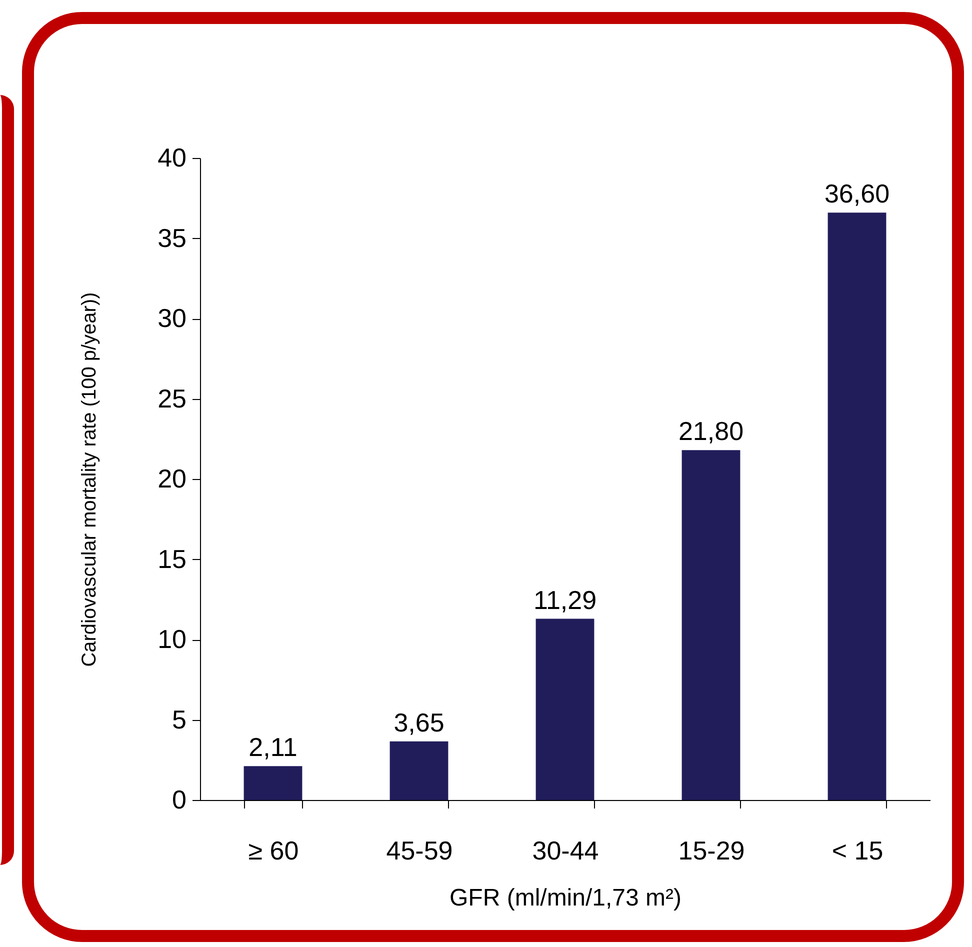  What do you see at coordinates (172, 318) in the screenshot?
I see `y-tick-label: 30` at bounding box center [172, 318].